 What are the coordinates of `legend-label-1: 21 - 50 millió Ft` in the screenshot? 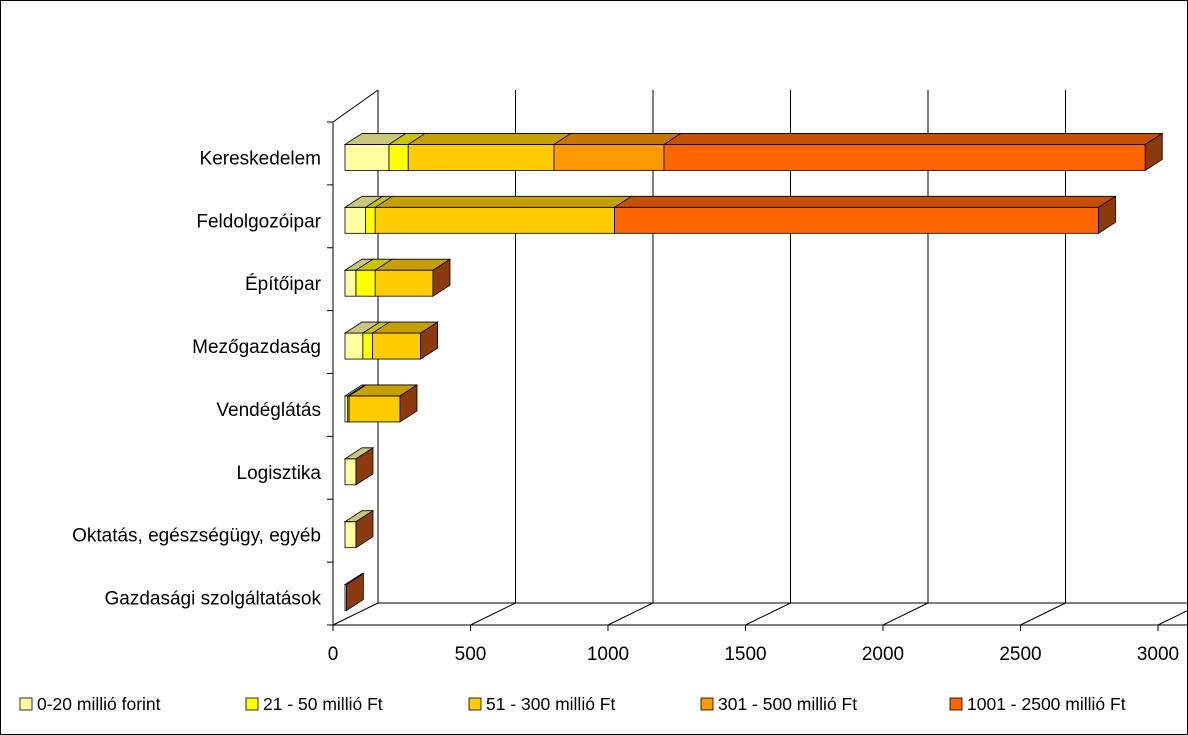 It's located at (323, 704).